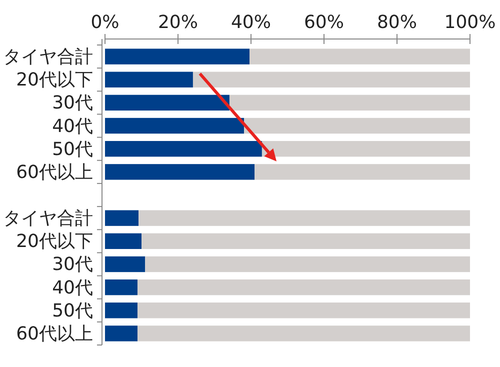 The image size is (500, 367). Describe the element at coordinates (397, 22) in the screenshot. I see `x-tick-label: 80%` at that location.